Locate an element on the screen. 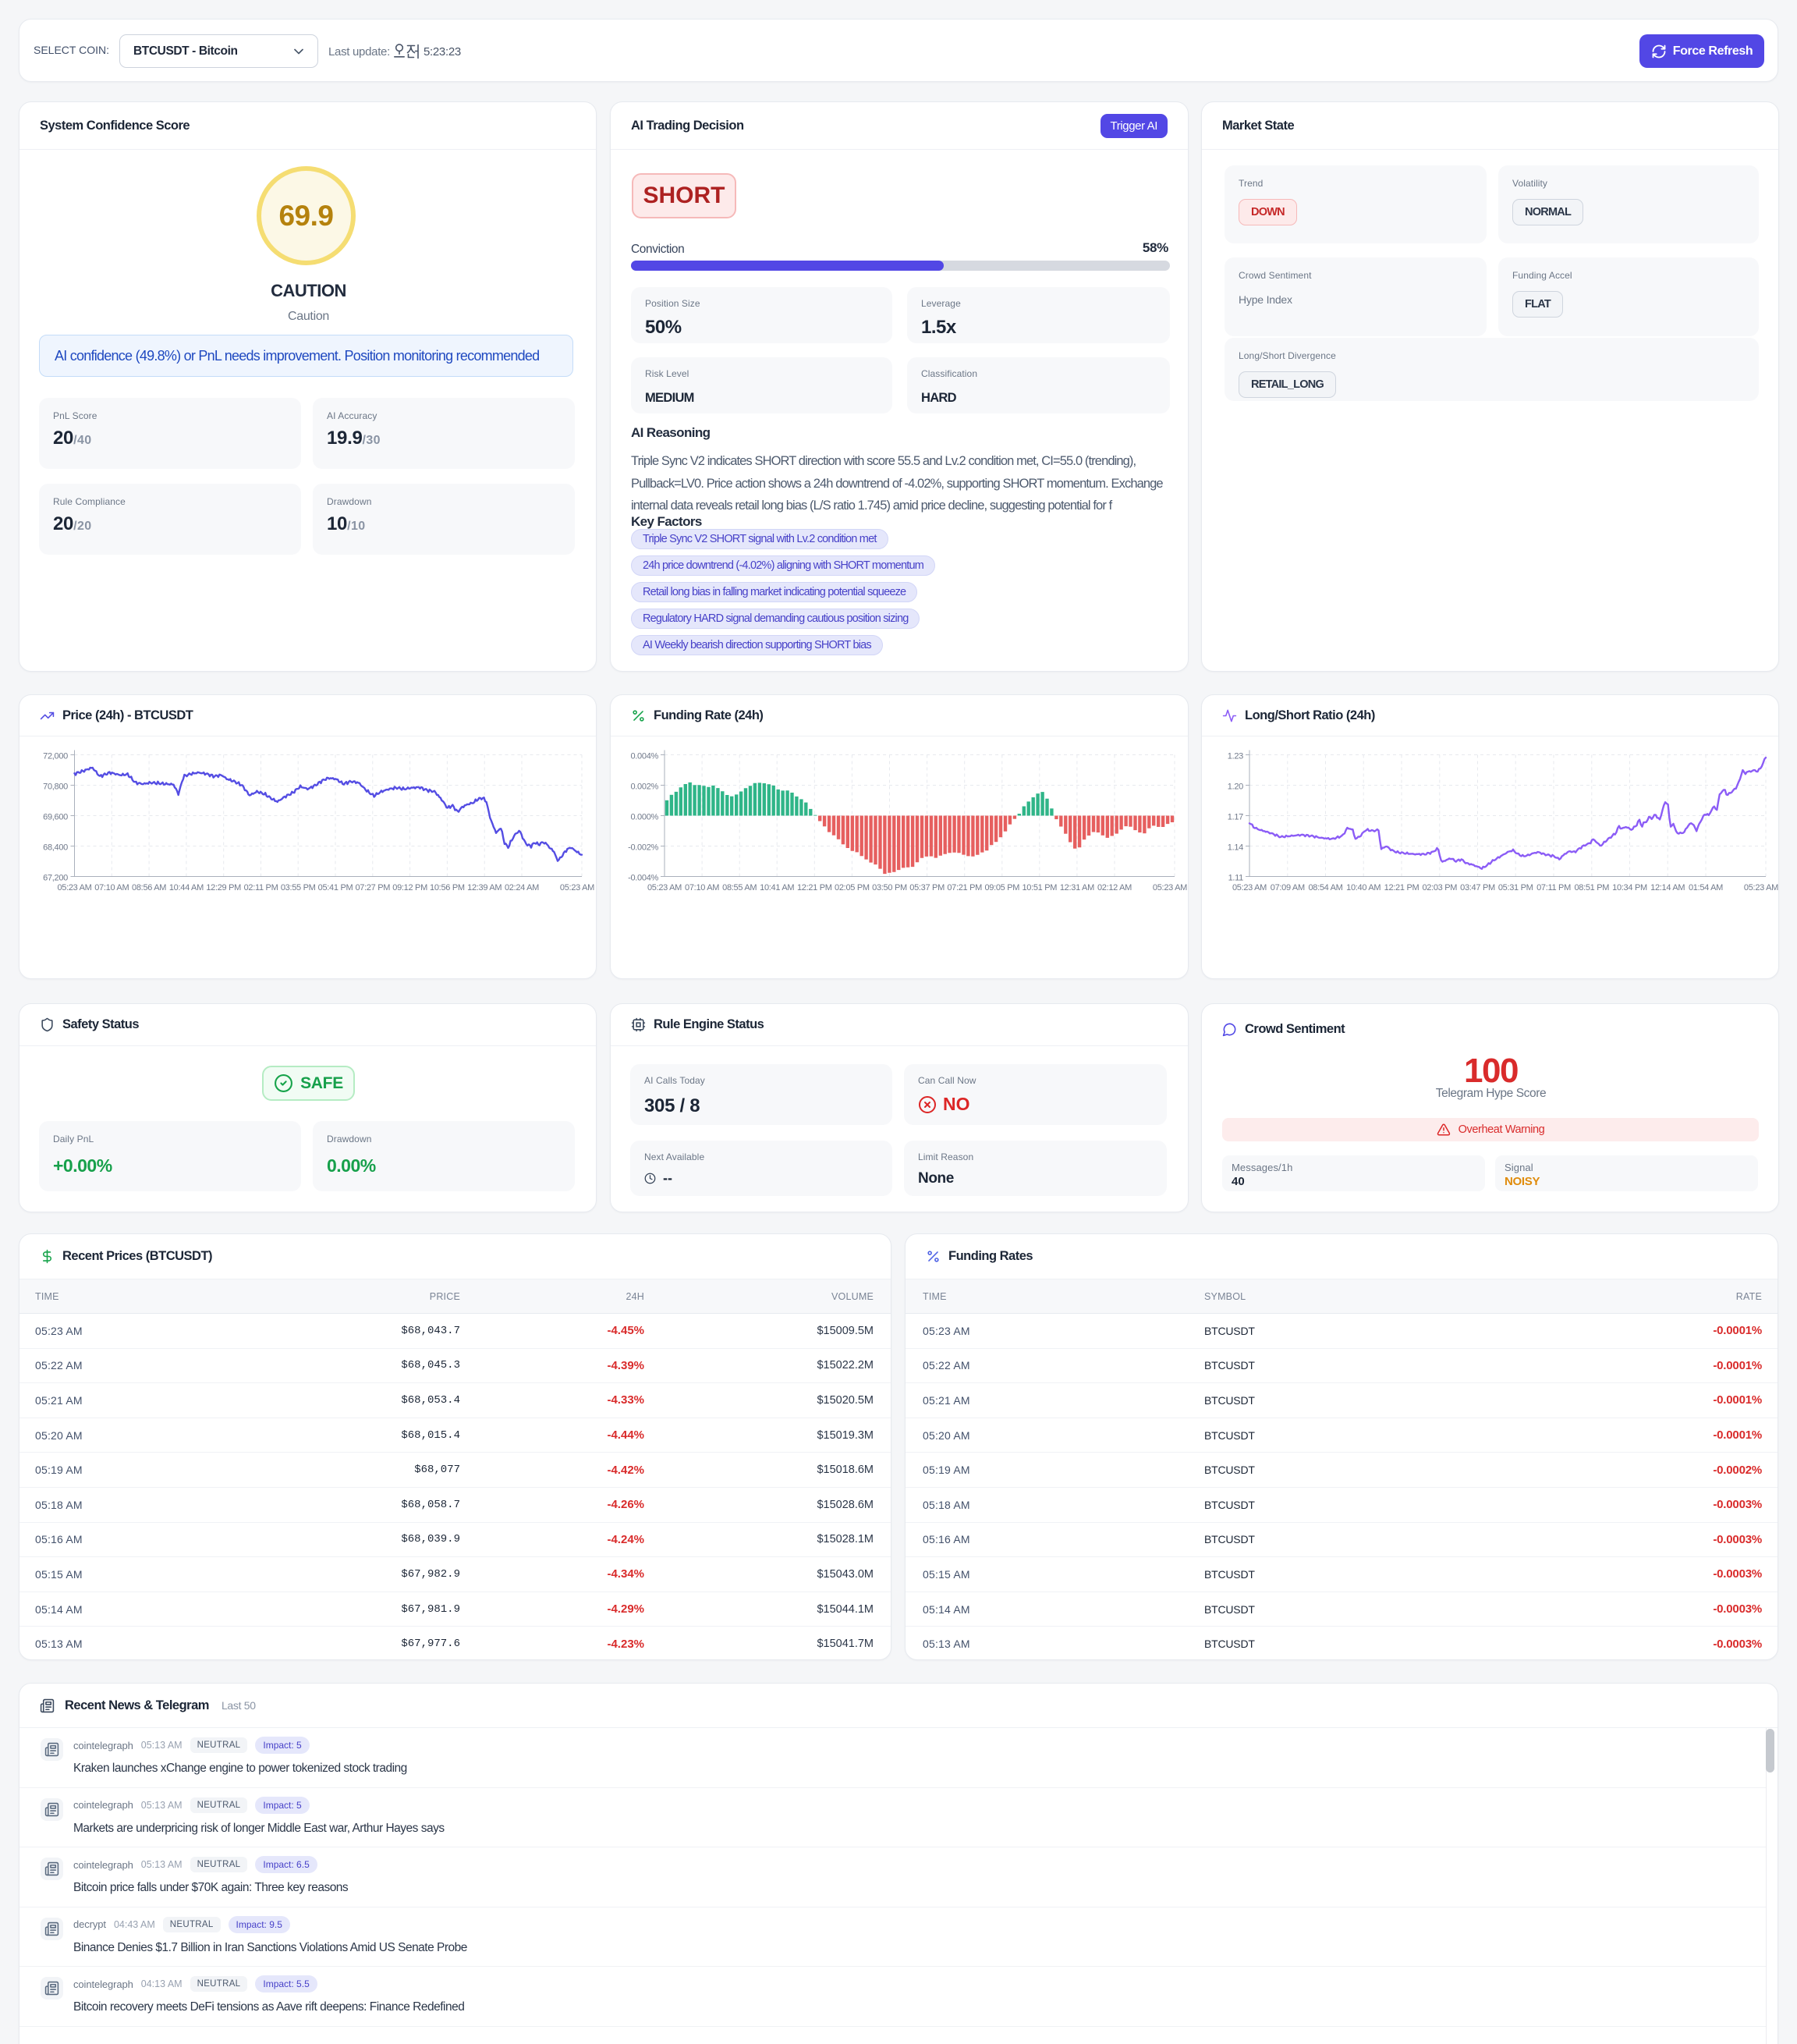  svg-text: -0.004% is located at coordinates (643, 878).